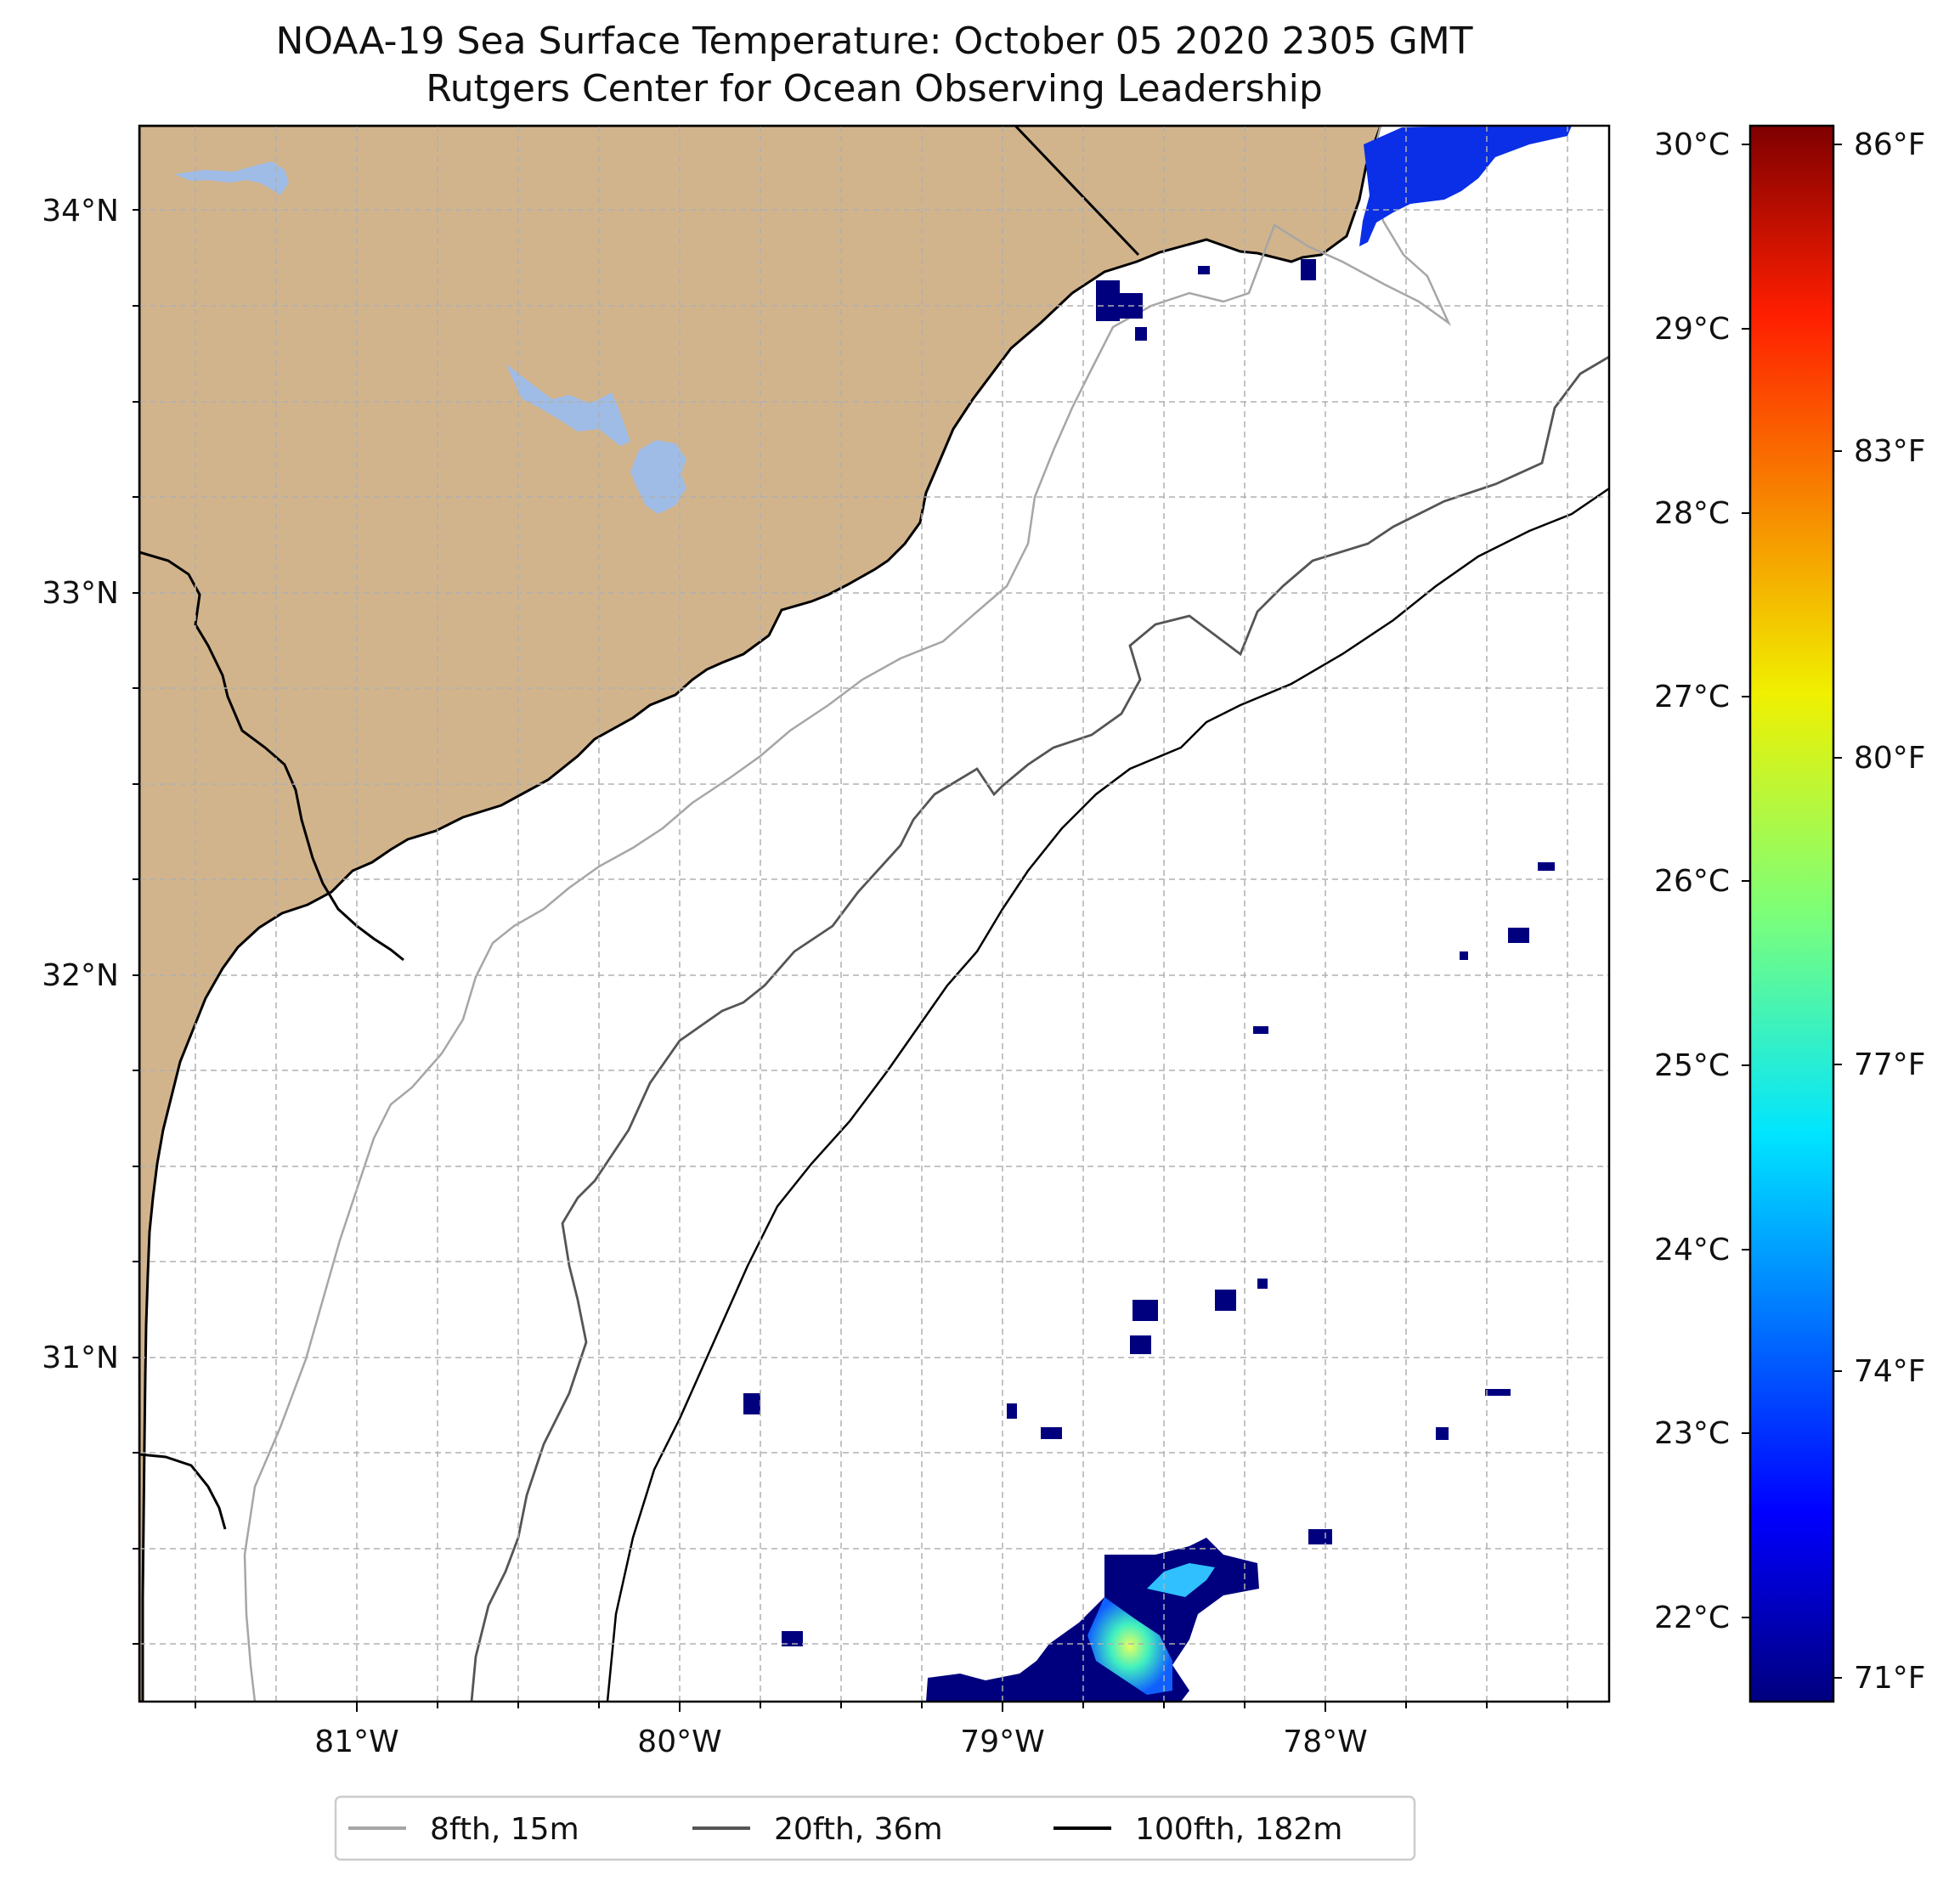 Image resolution: width=1960 pixels, height=1880 pixels. I want to click on lat-tick-label: 34°N, so click(80, 212).